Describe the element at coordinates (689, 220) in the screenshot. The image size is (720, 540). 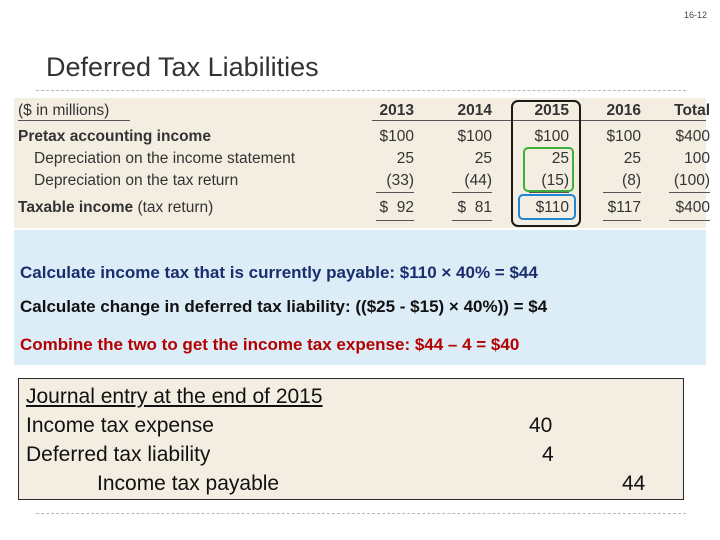
I see `total-underline-total` at that location.